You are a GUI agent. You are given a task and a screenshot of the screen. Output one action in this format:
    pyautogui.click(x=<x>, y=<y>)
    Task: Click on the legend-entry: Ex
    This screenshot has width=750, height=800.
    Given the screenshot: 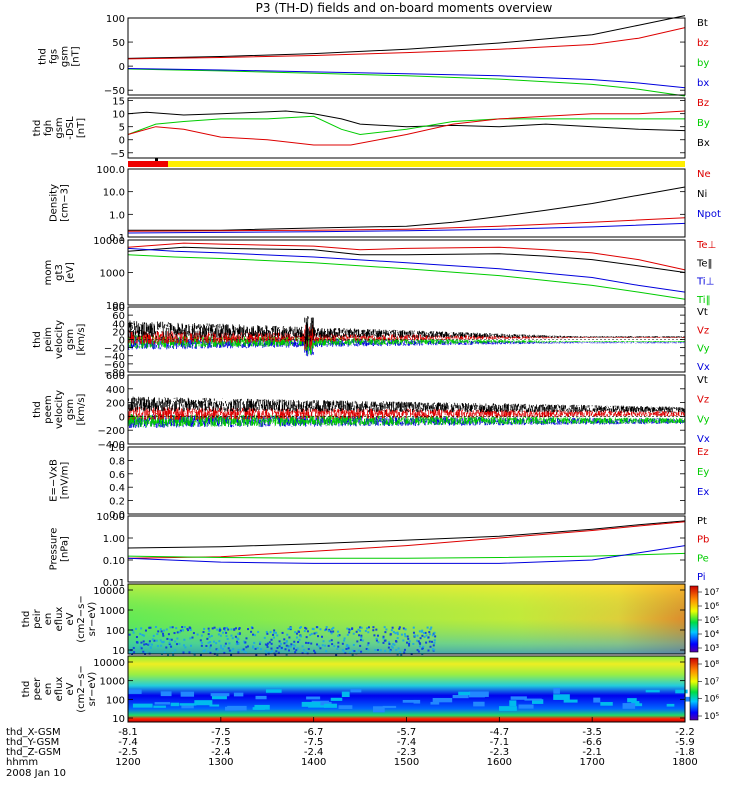 What is the action you would take?
    pyautogui.click(x=703, y=492)
    